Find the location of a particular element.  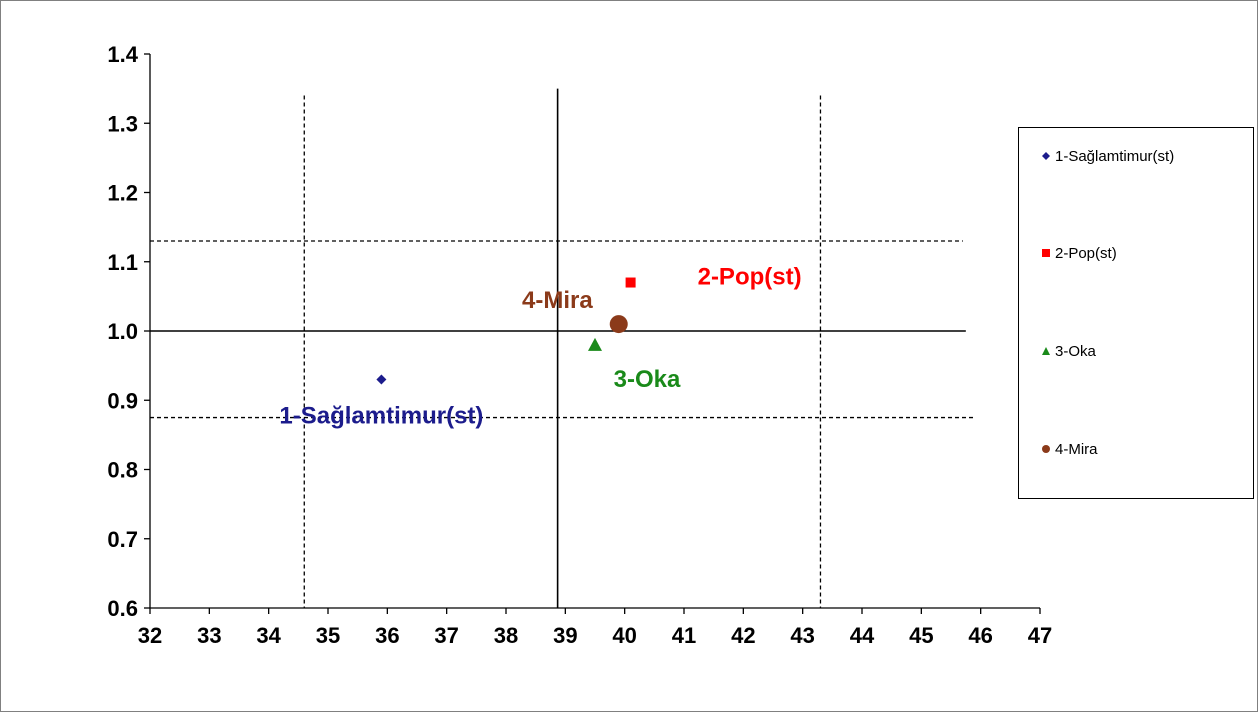

y-tick-label: 1.3 is located at coordinates (122, 123).